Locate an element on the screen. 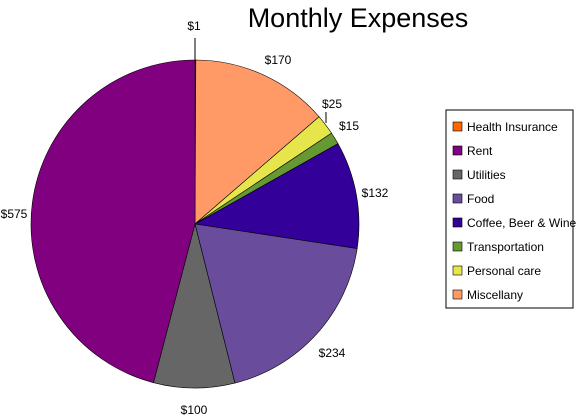 This screenshot has width=580, height=418. legend-label: Utilities is located at coordinates (486, 175).